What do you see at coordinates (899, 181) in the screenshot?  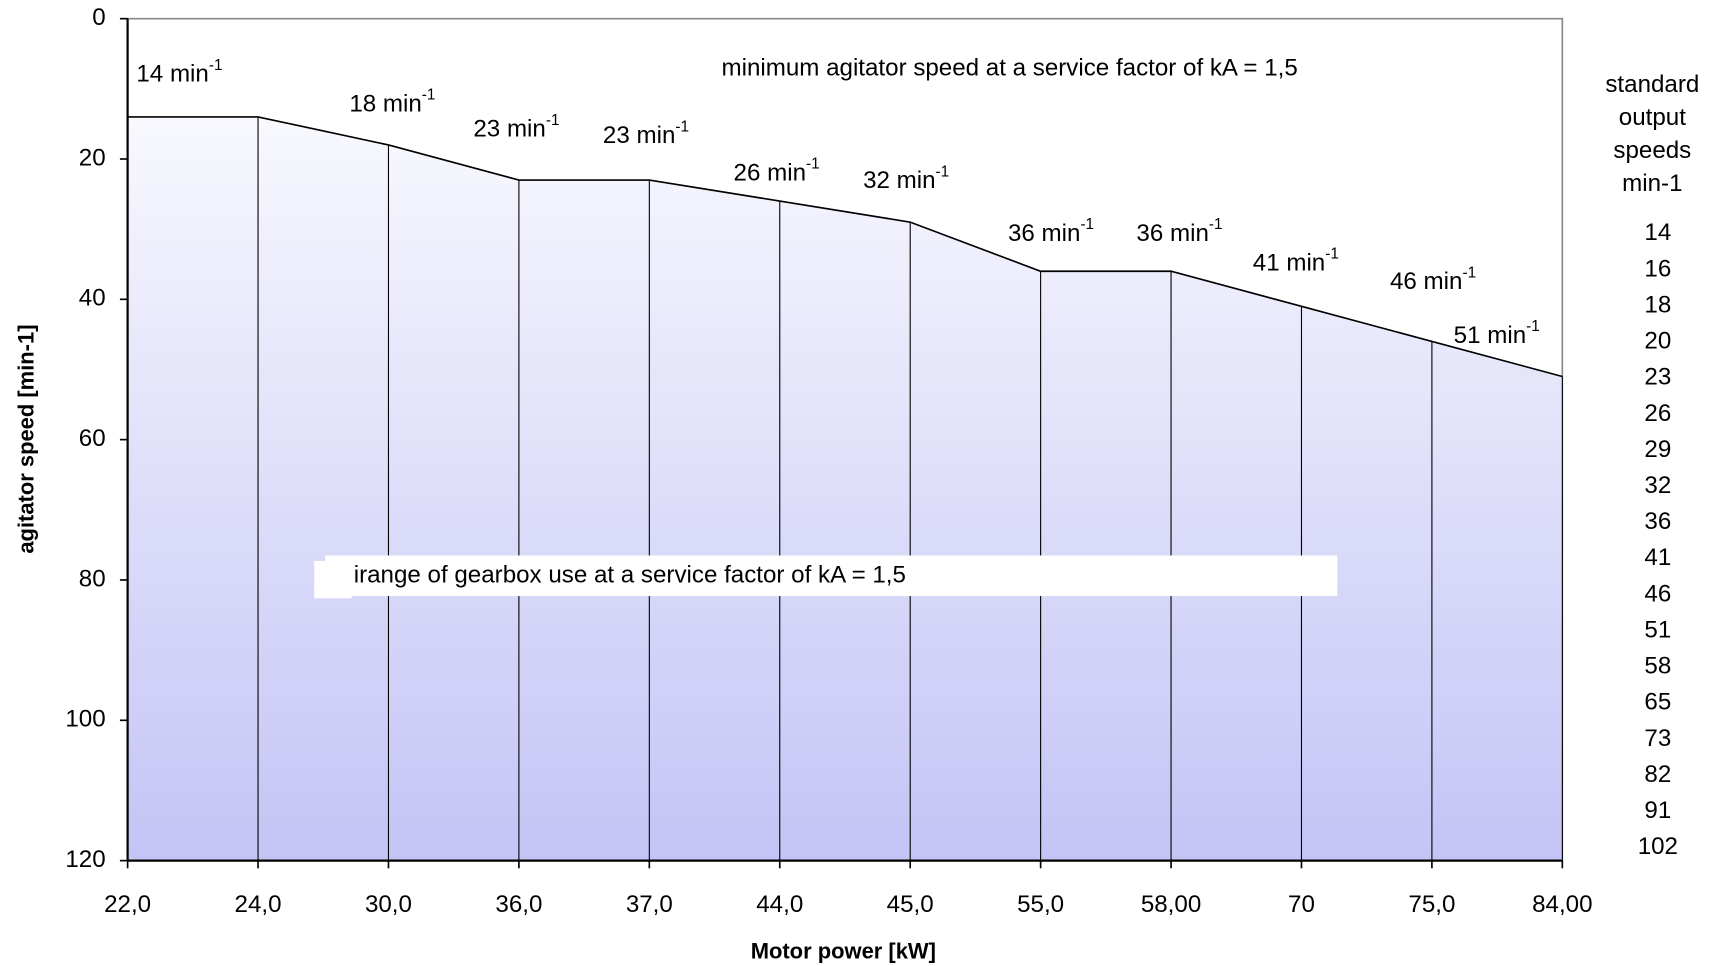 I see `annotation-text: 32 min` at bounding box center [899, 181].